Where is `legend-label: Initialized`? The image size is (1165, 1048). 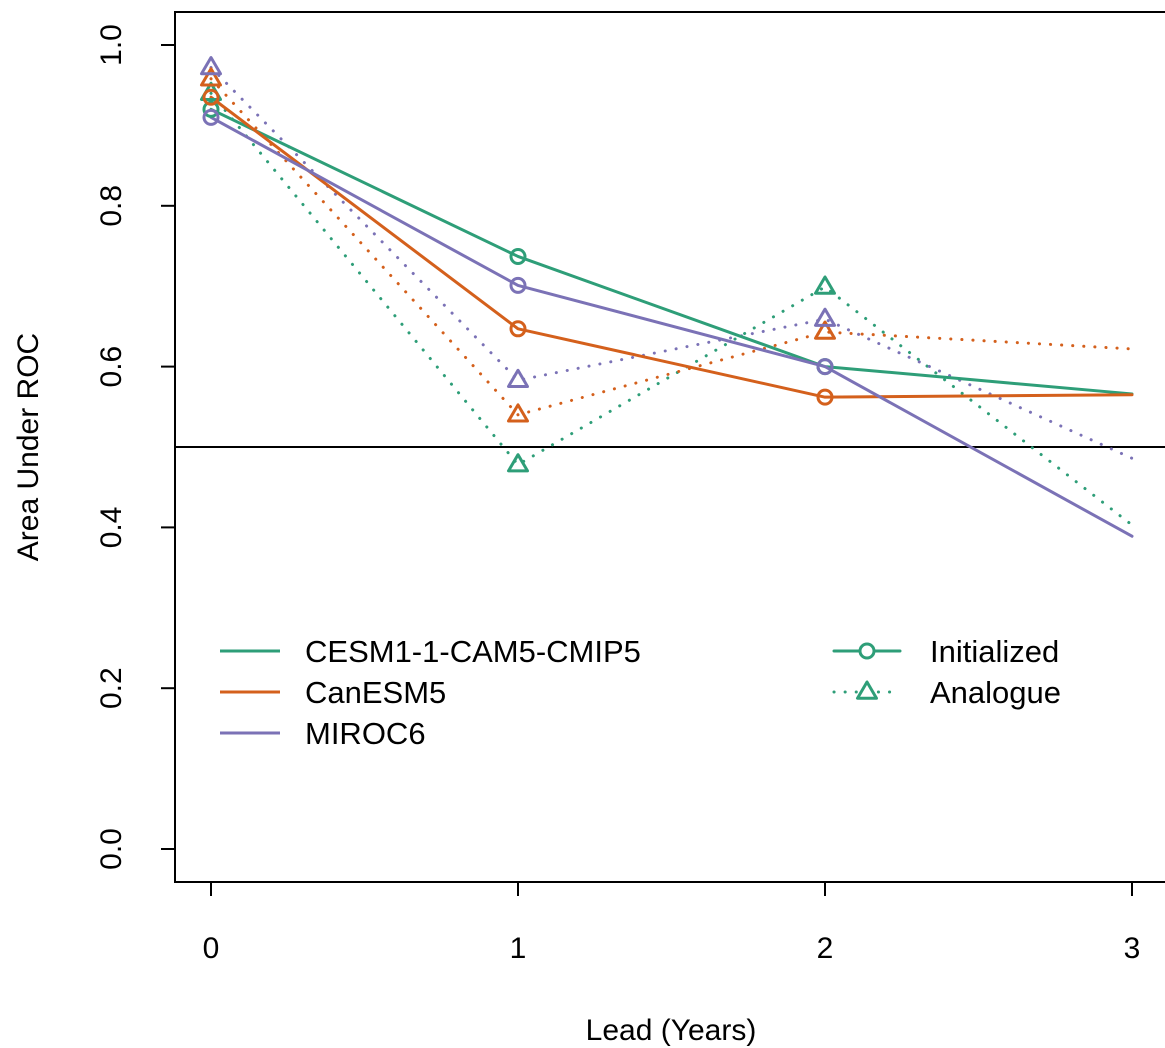 legend-label: Initialized is located at coordinates (994, 651).